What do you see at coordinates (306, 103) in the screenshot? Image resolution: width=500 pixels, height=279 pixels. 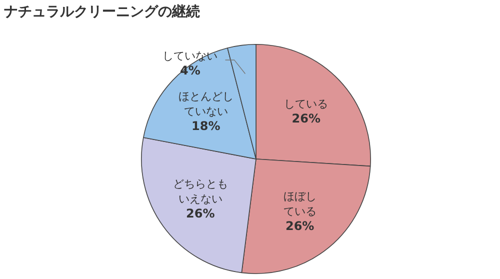 I see `slice-label: している` at bounding box center [306, 103].